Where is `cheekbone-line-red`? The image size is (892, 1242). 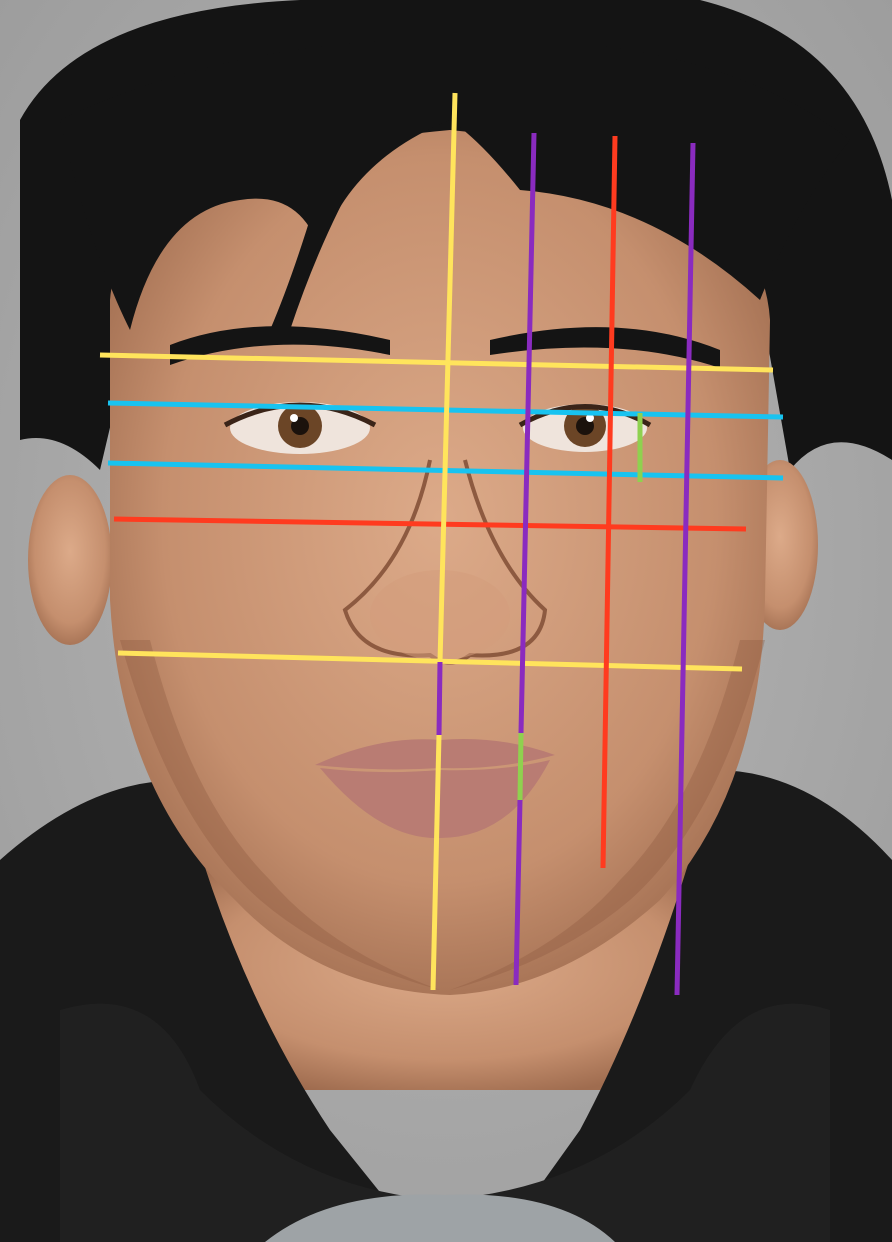
cheekbone-line-red is located at coordinates (430, 524).